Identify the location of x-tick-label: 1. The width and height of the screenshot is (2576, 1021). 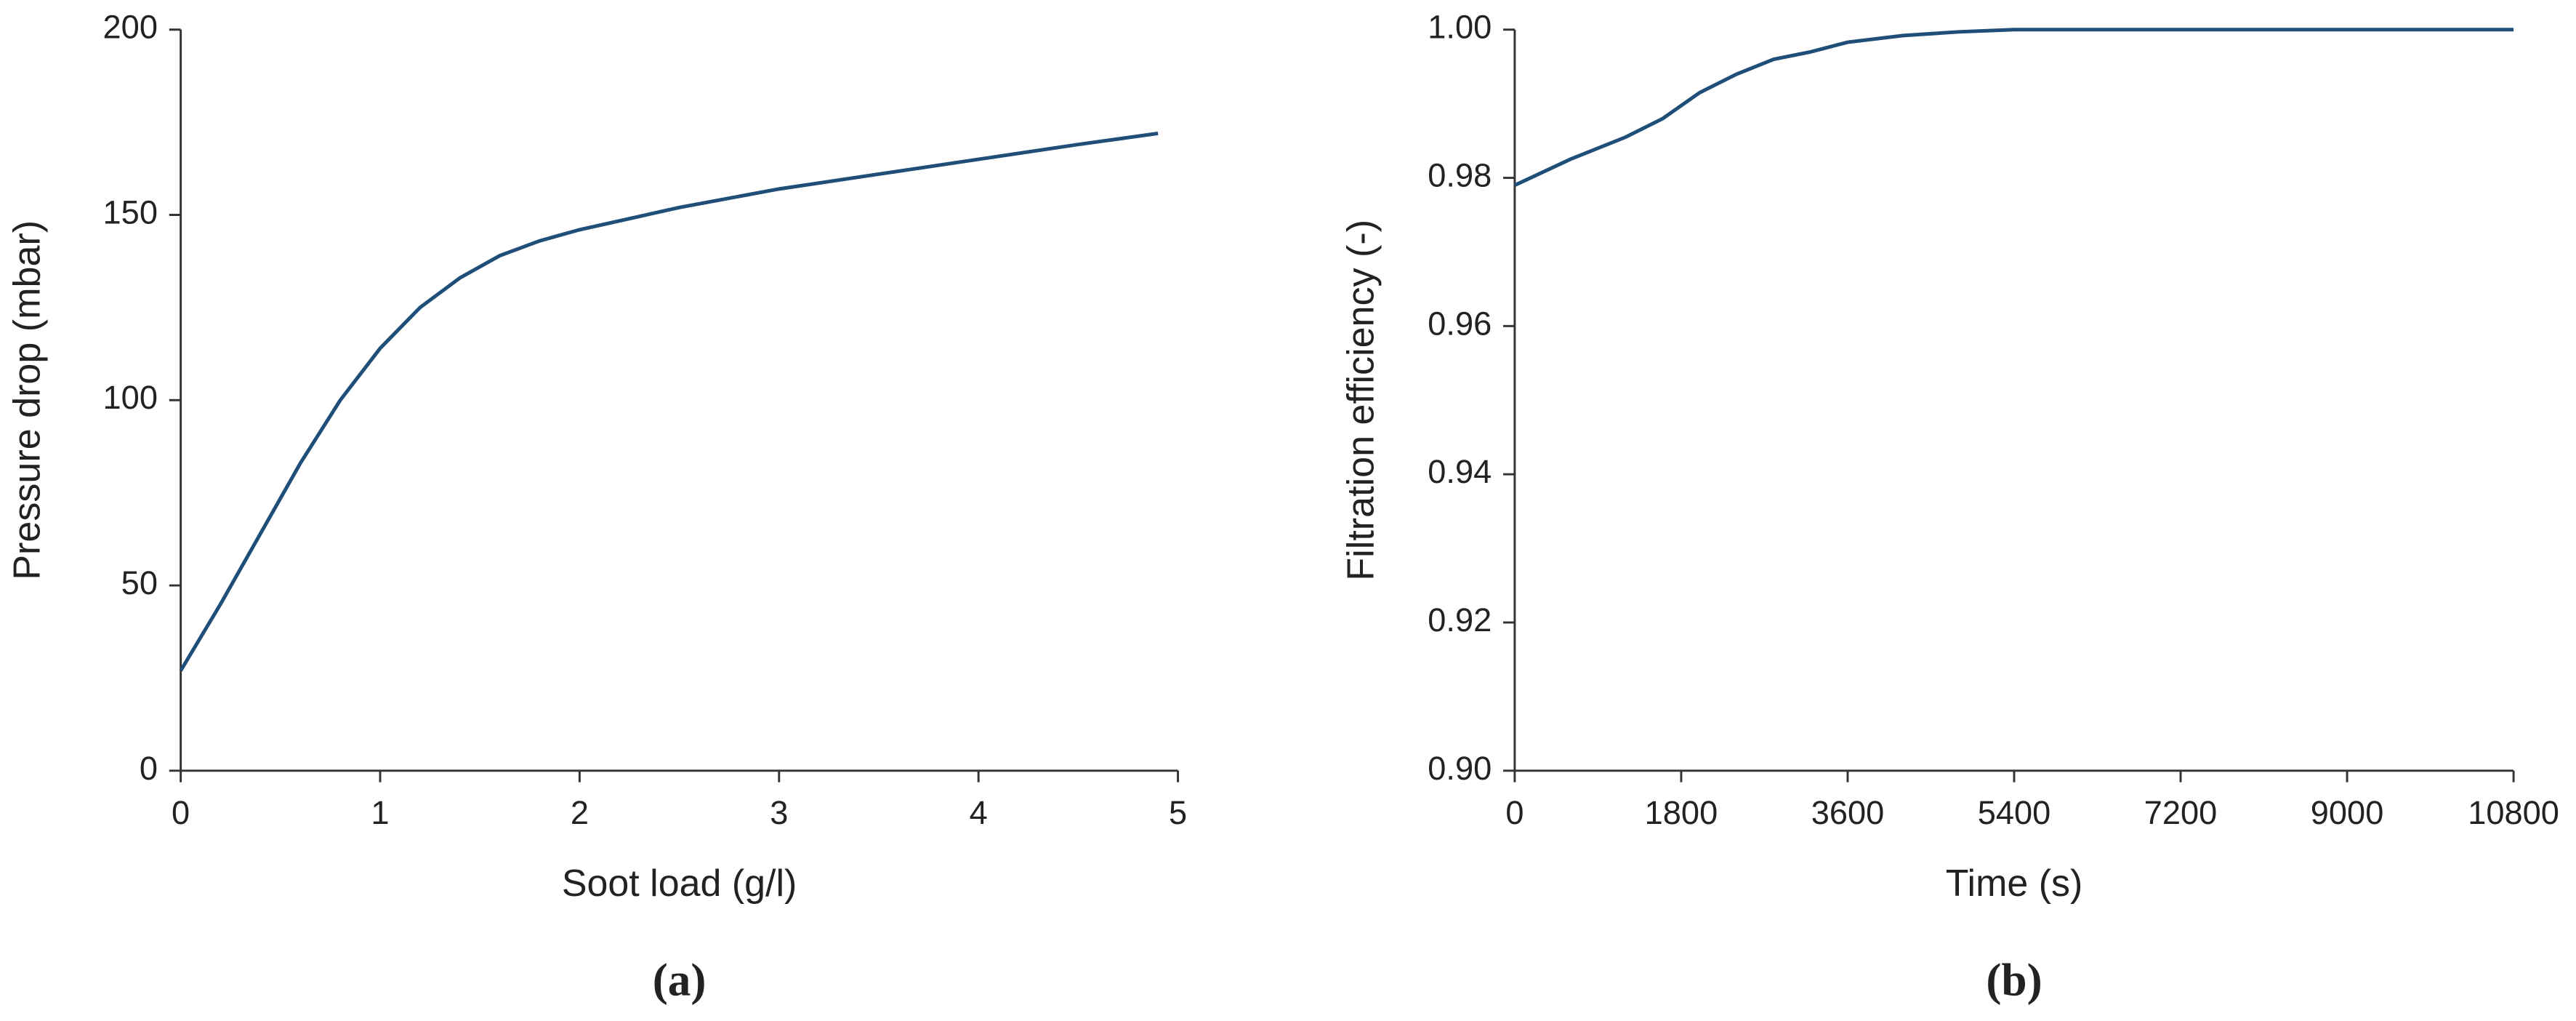
(380, 812).